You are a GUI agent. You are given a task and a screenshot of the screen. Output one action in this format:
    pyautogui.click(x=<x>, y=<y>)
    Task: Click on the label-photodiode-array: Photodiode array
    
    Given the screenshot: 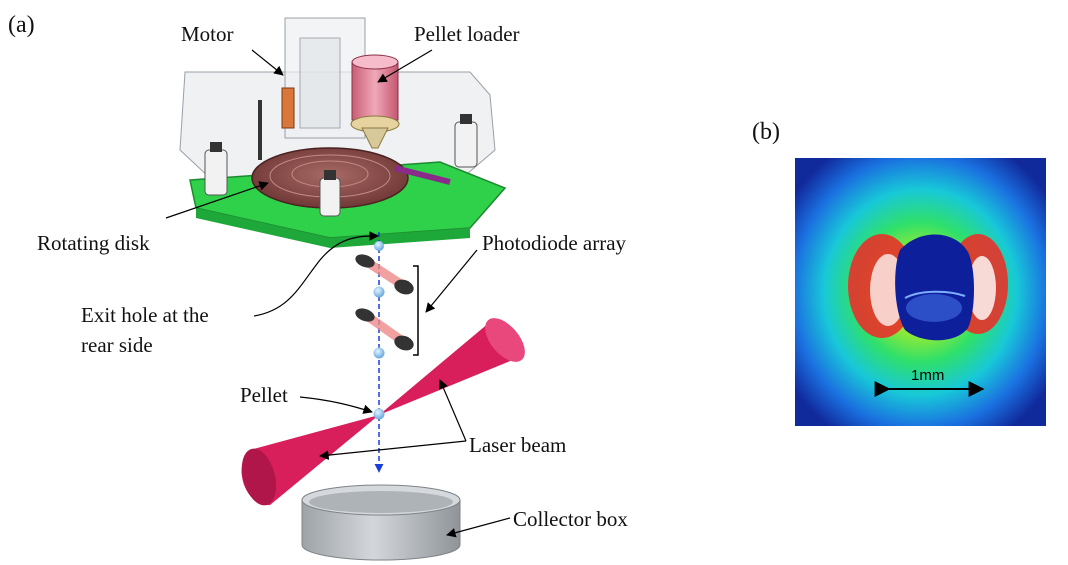 What is the action you would take?
    pyautogui.click(x=554, y=243)
    